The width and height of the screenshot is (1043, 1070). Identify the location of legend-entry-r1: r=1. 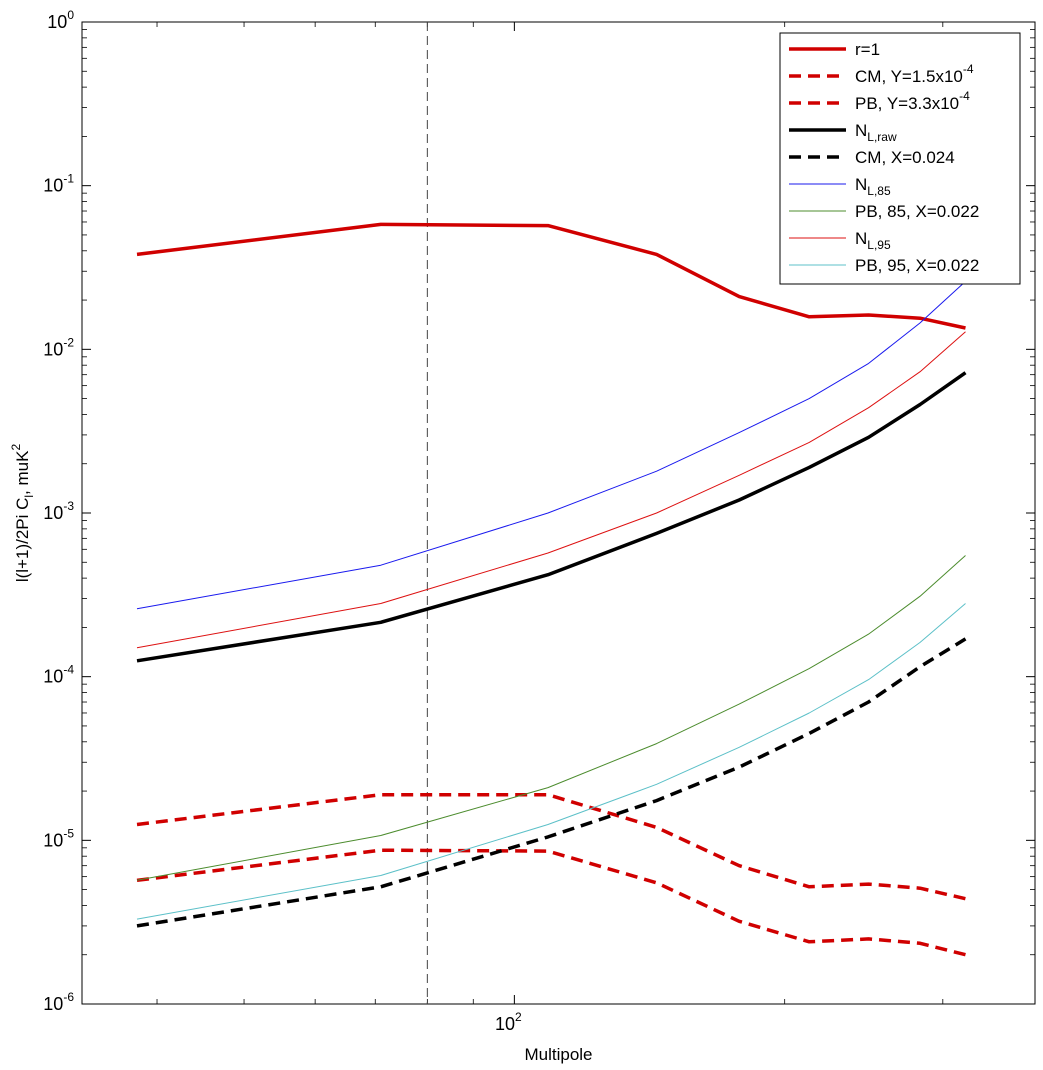
(834, 49).